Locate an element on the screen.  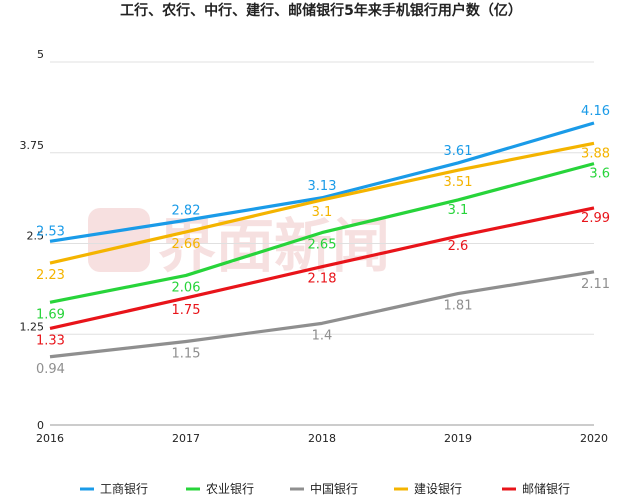
x-tick-label: 2016 is located at coordinates (50, 438).